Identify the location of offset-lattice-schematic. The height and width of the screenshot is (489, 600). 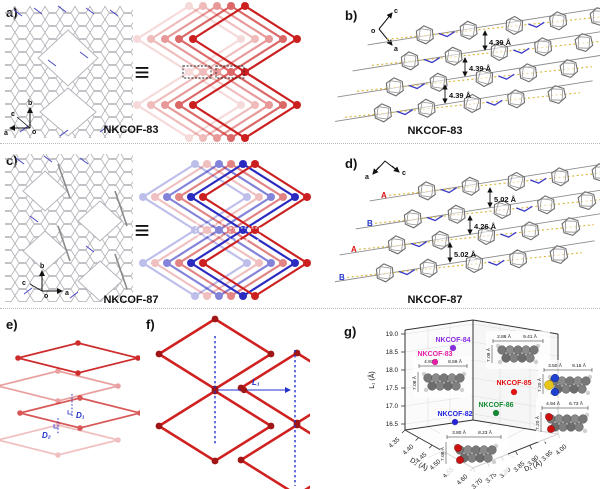
(232, 401).